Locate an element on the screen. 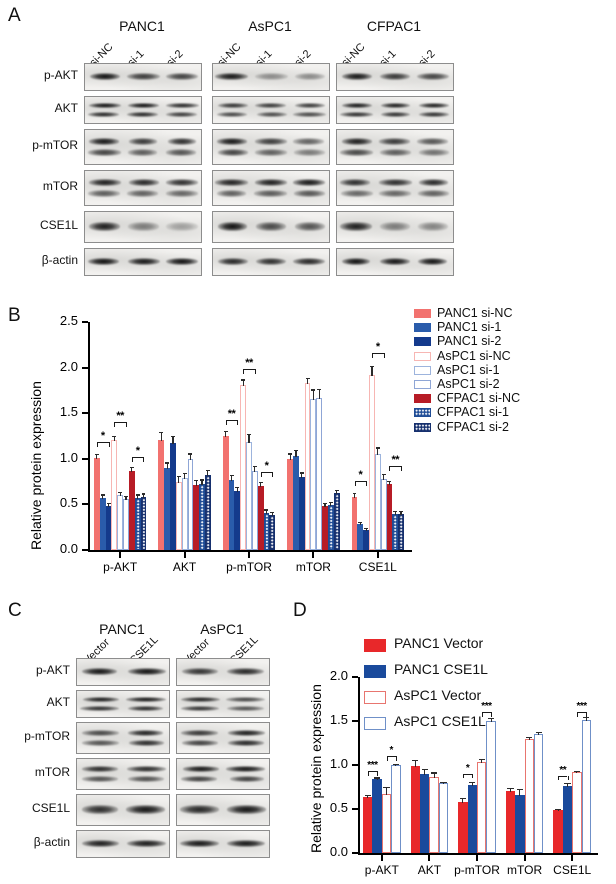  blot-cellline-title-panc1: PANC1 is located at coordinates (142, 26).